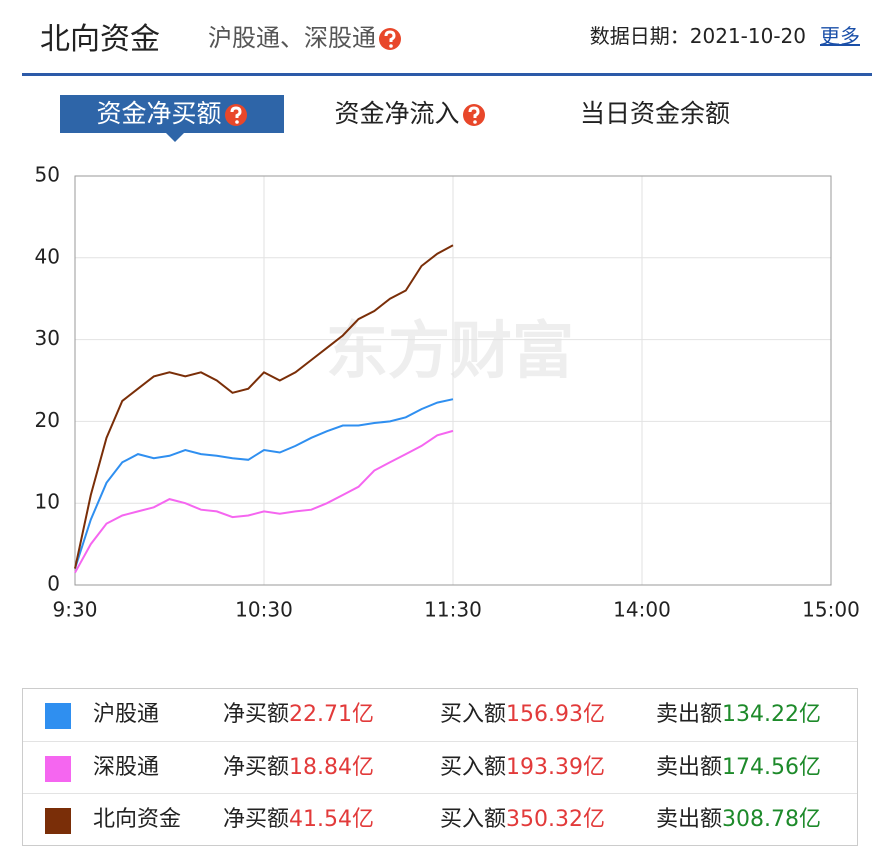 This screenshot has height=846, width=876. I want to click on summary-row: 深股通 净买额18.84亿 买入额193.39亿 卖出额174.56亿, so click(440, 767).